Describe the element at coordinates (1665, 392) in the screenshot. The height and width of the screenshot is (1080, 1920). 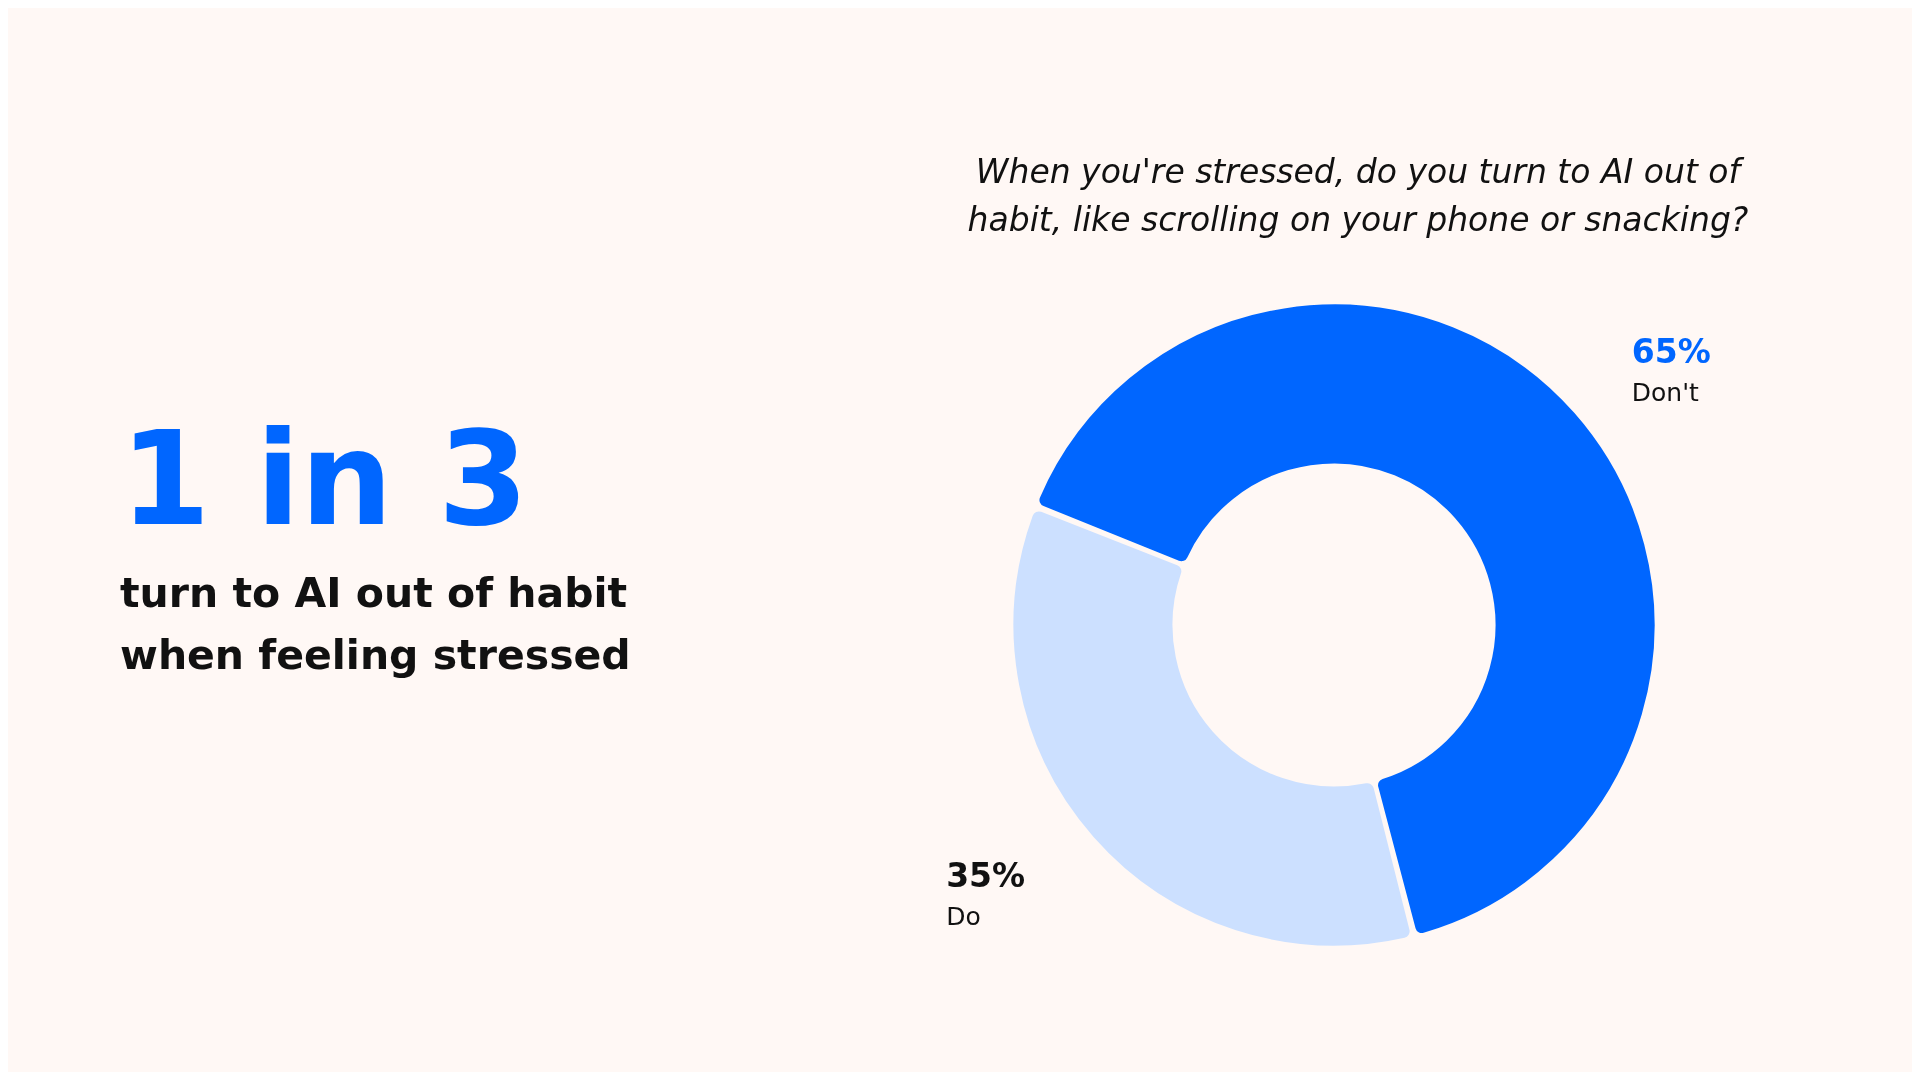
I see `slice-label: Don't` at that location.